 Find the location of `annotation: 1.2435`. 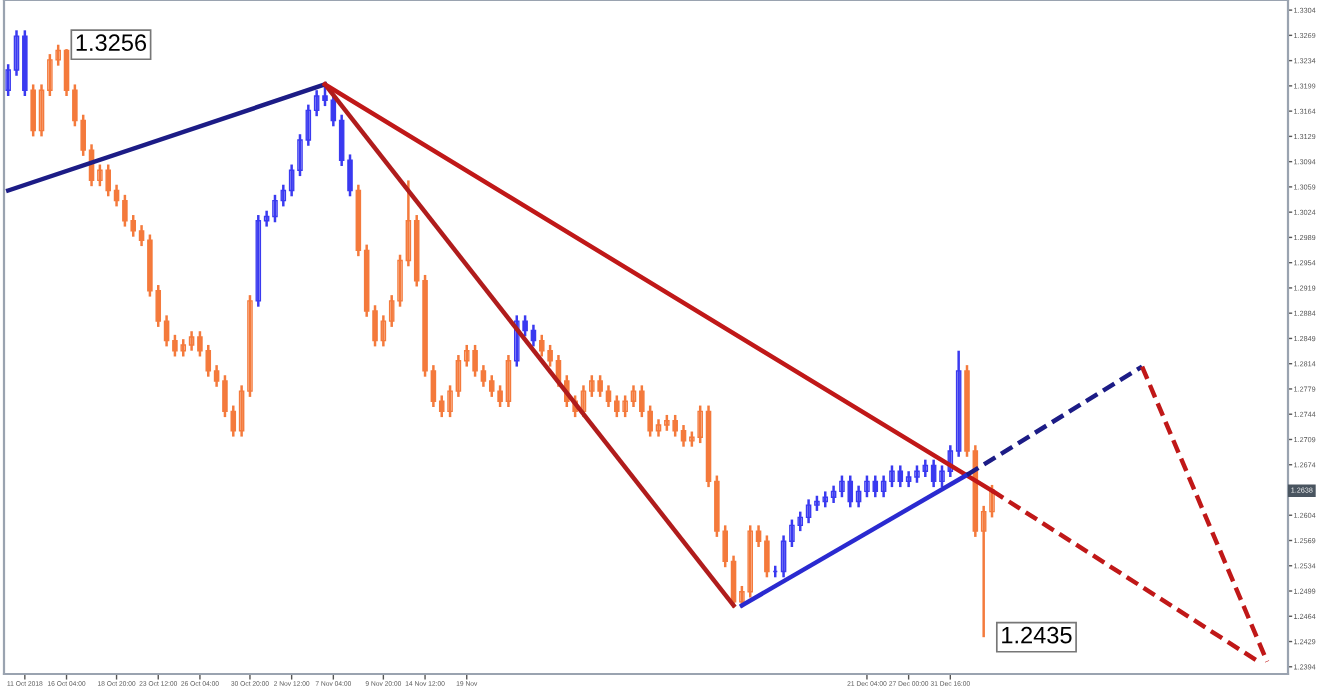

annotation: 1.2435 is located at coordinates (1037, 635).